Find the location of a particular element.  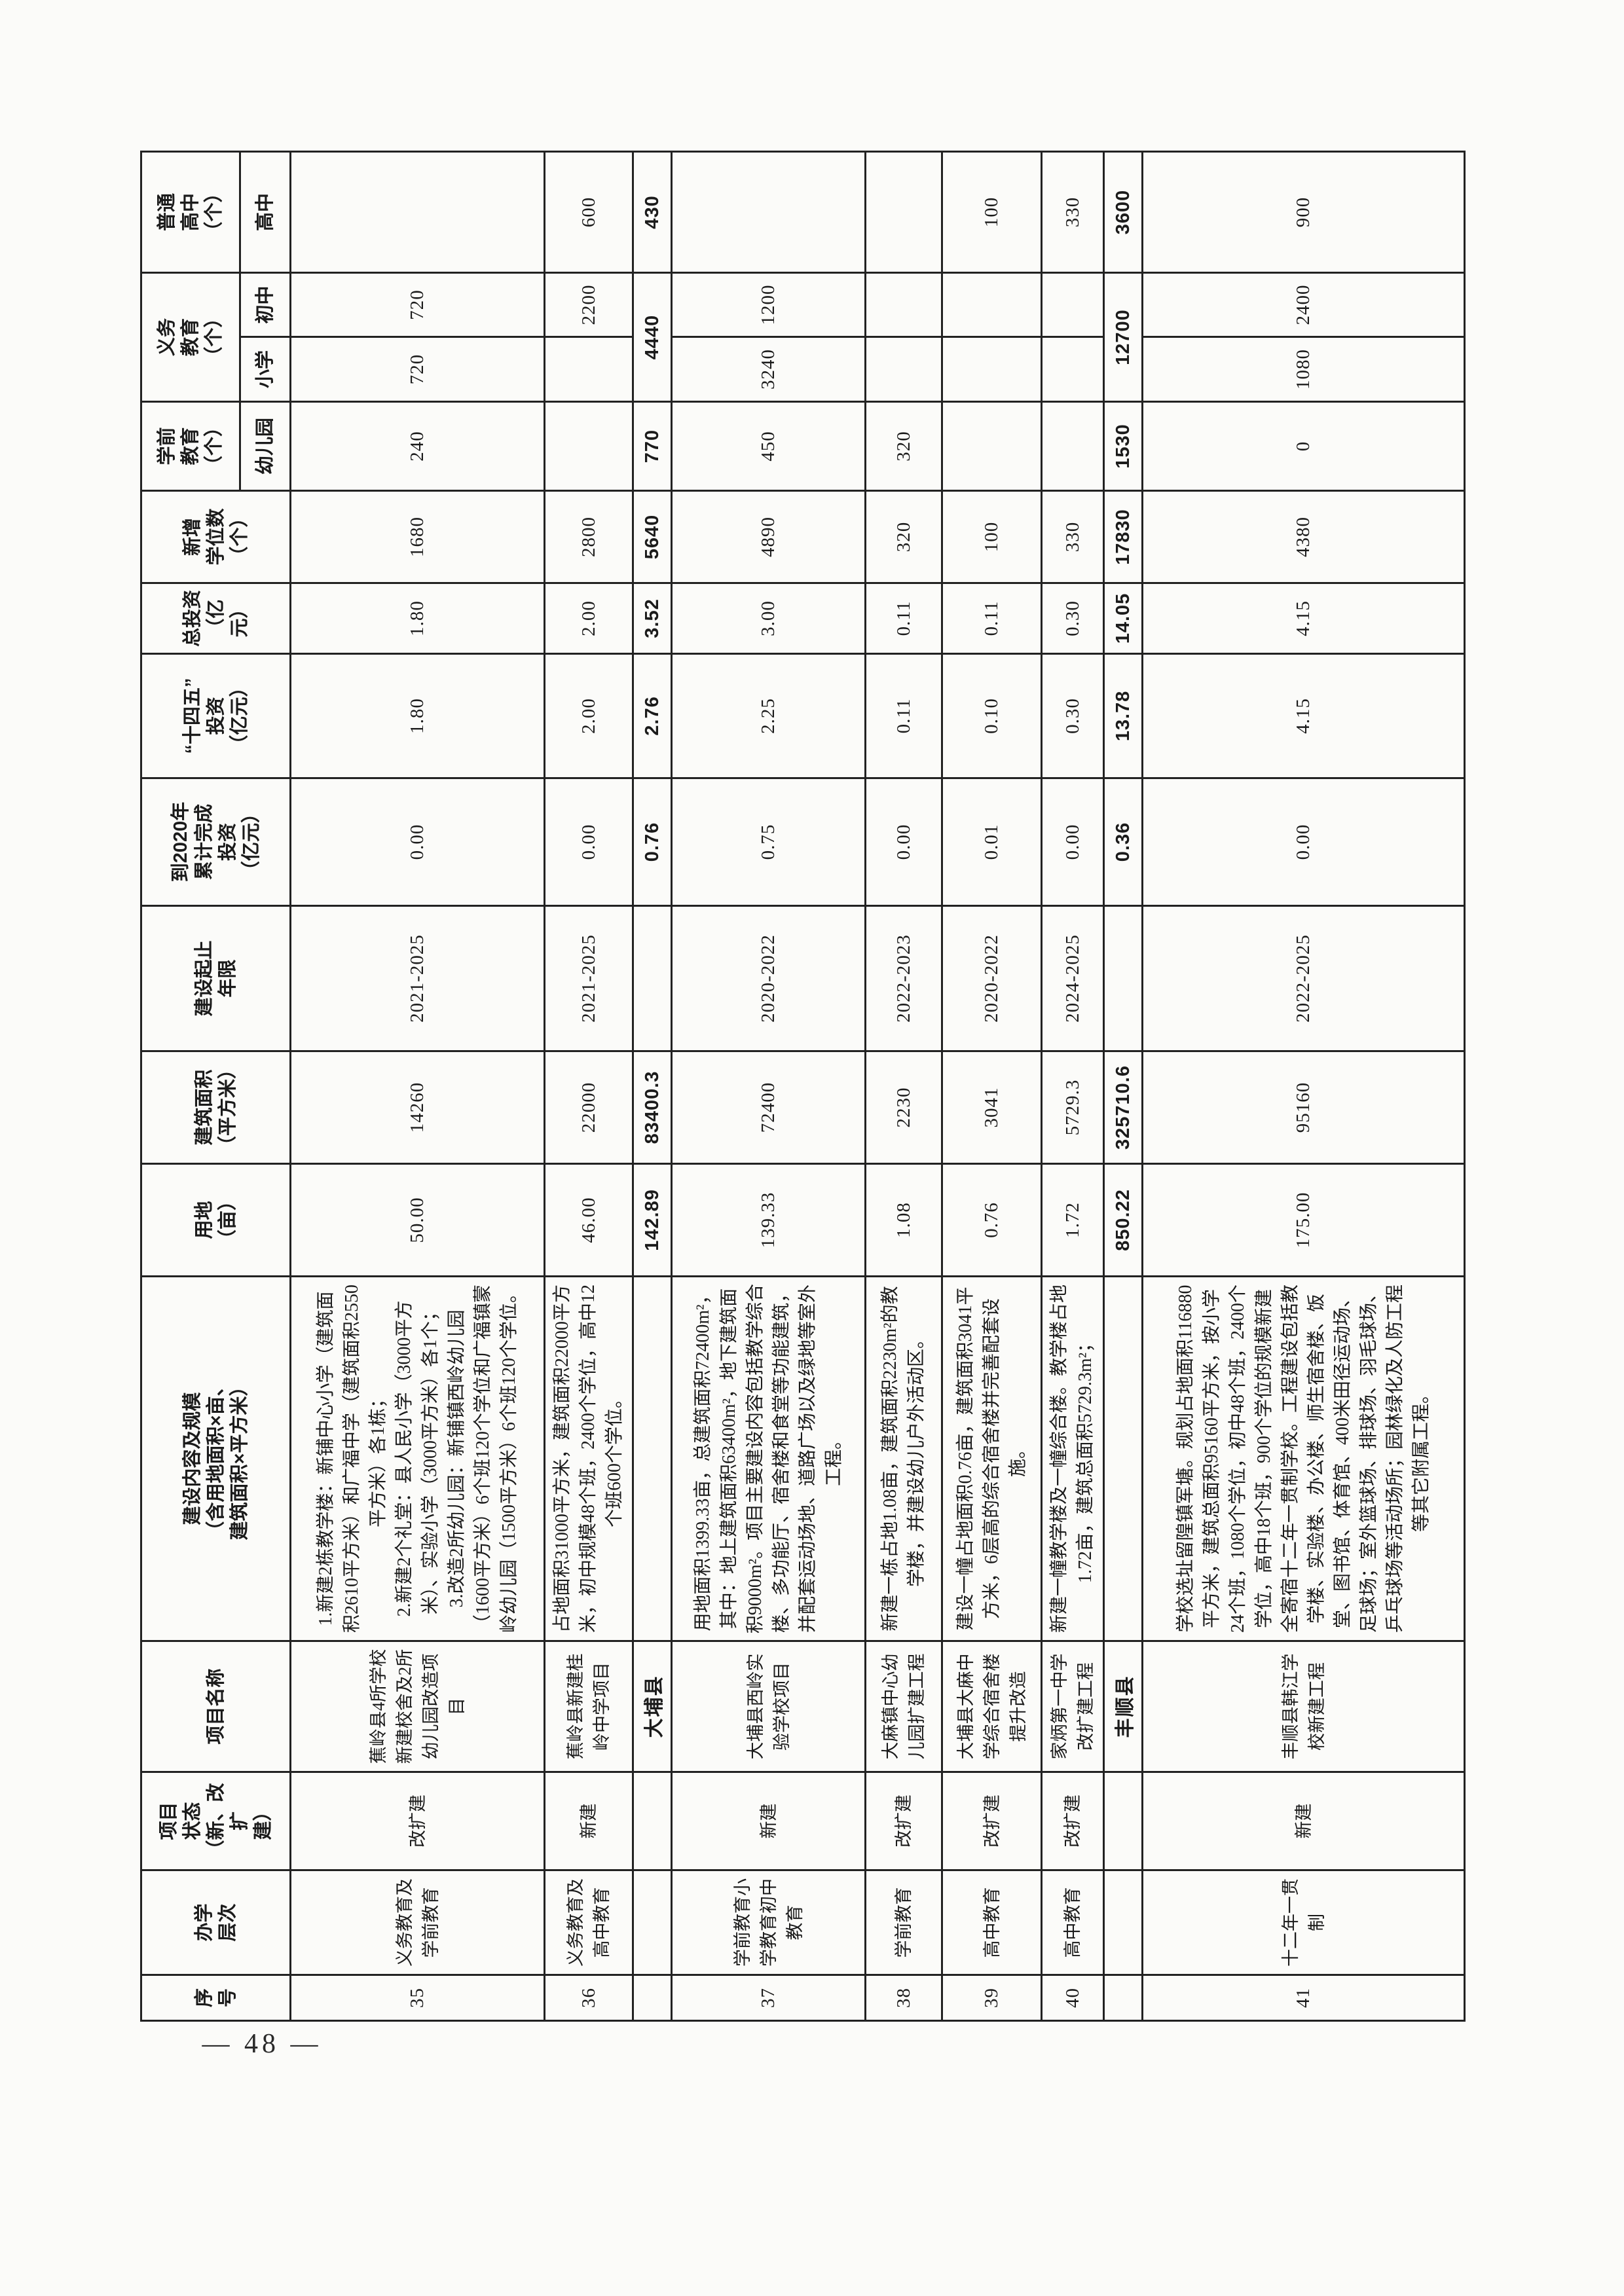

cell-inv-total: 0.30 is located at coordinates (1072, 618).